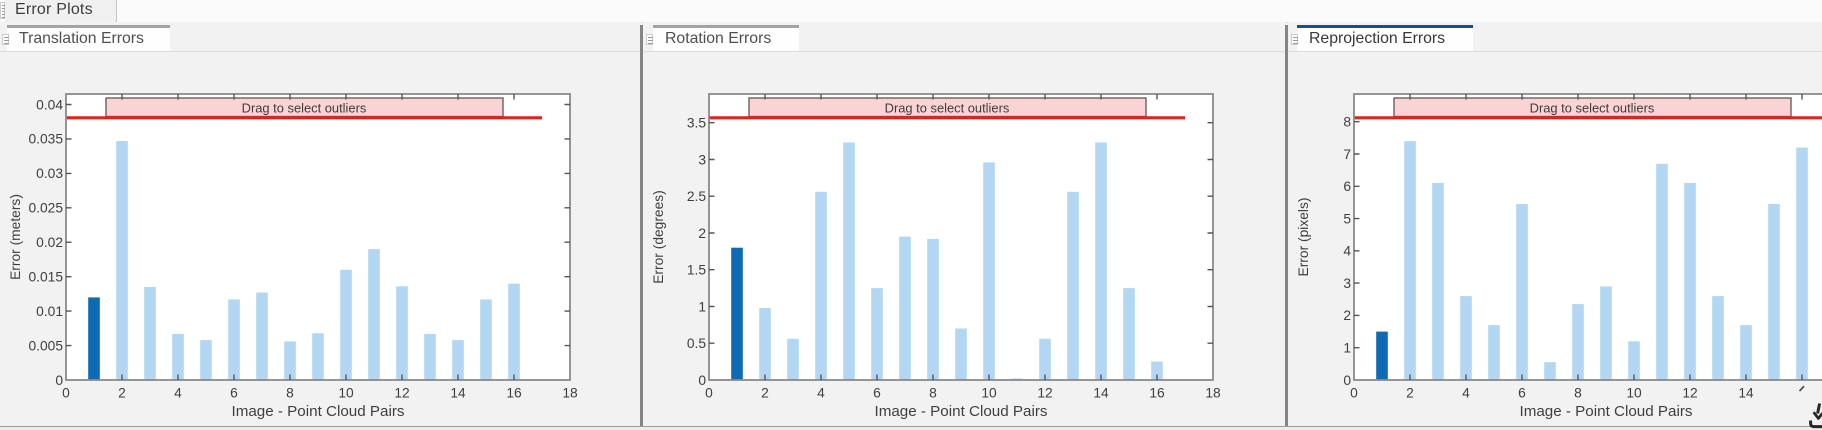 Image resolution: width=1822 pixels, height=430 pixels. What do you see at coordinates (697, 196) in the screenshot?
I see `svg-text: 2.5` at bounding box center [697, 196].